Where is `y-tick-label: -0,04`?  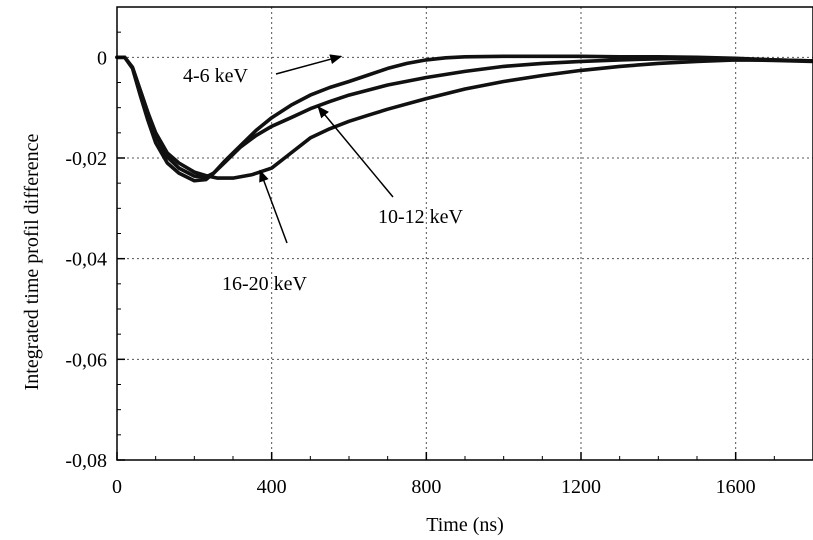 y-tick-label: -0,04 is located at coordinates (86, 260).